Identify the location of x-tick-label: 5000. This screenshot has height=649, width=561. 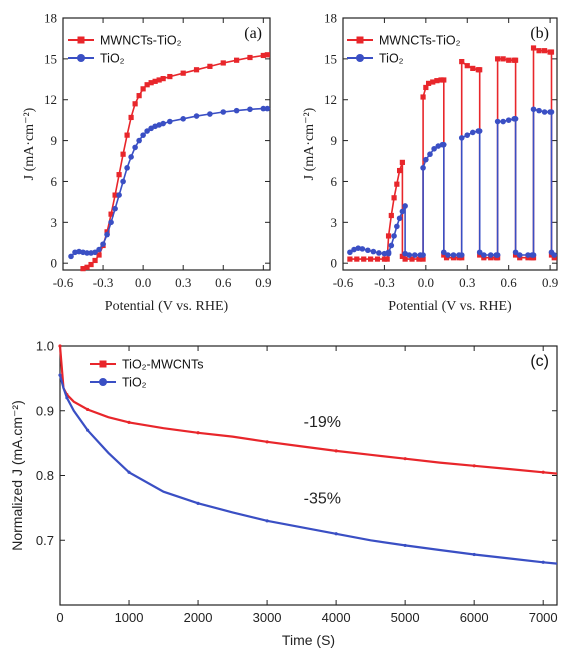
(405, 617).